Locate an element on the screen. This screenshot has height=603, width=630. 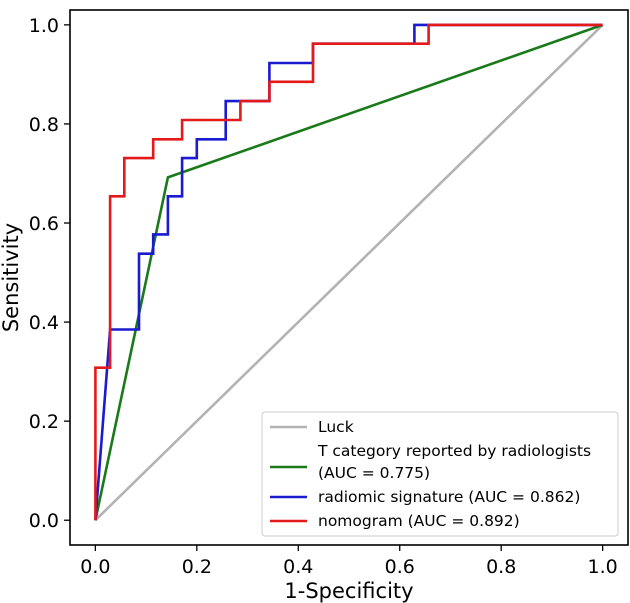
y-tick-label: 0.6 is located at coordinates (44, 224).